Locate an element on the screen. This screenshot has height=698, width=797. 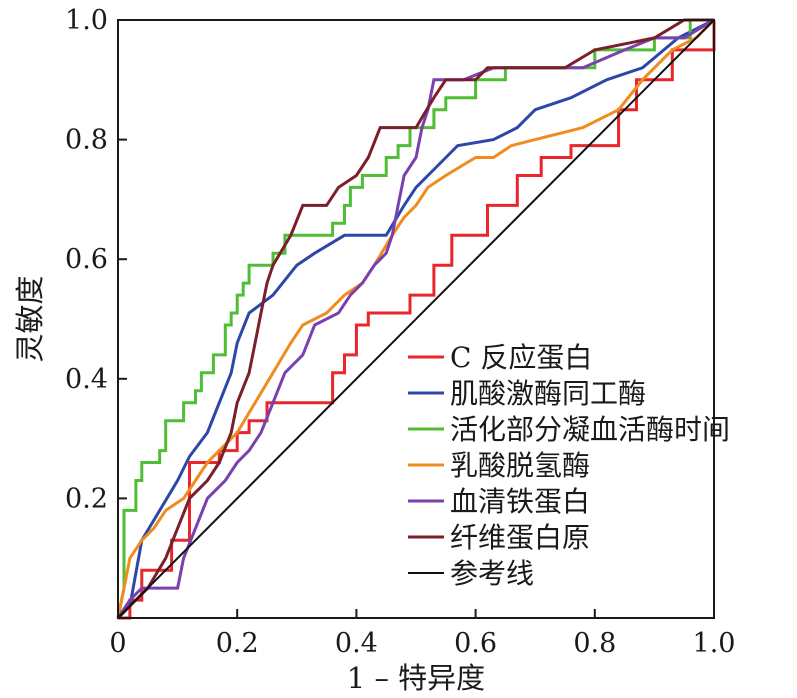
y-tick-label: 0.4 is located at coordinates (86, 379).